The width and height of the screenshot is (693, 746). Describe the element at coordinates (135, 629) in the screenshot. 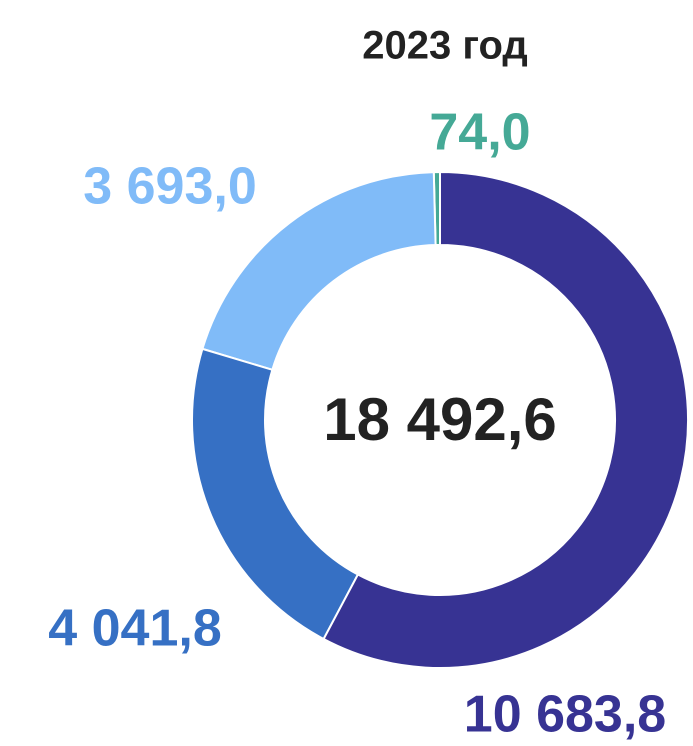

I see `value-label: 4 041,8` at that location.